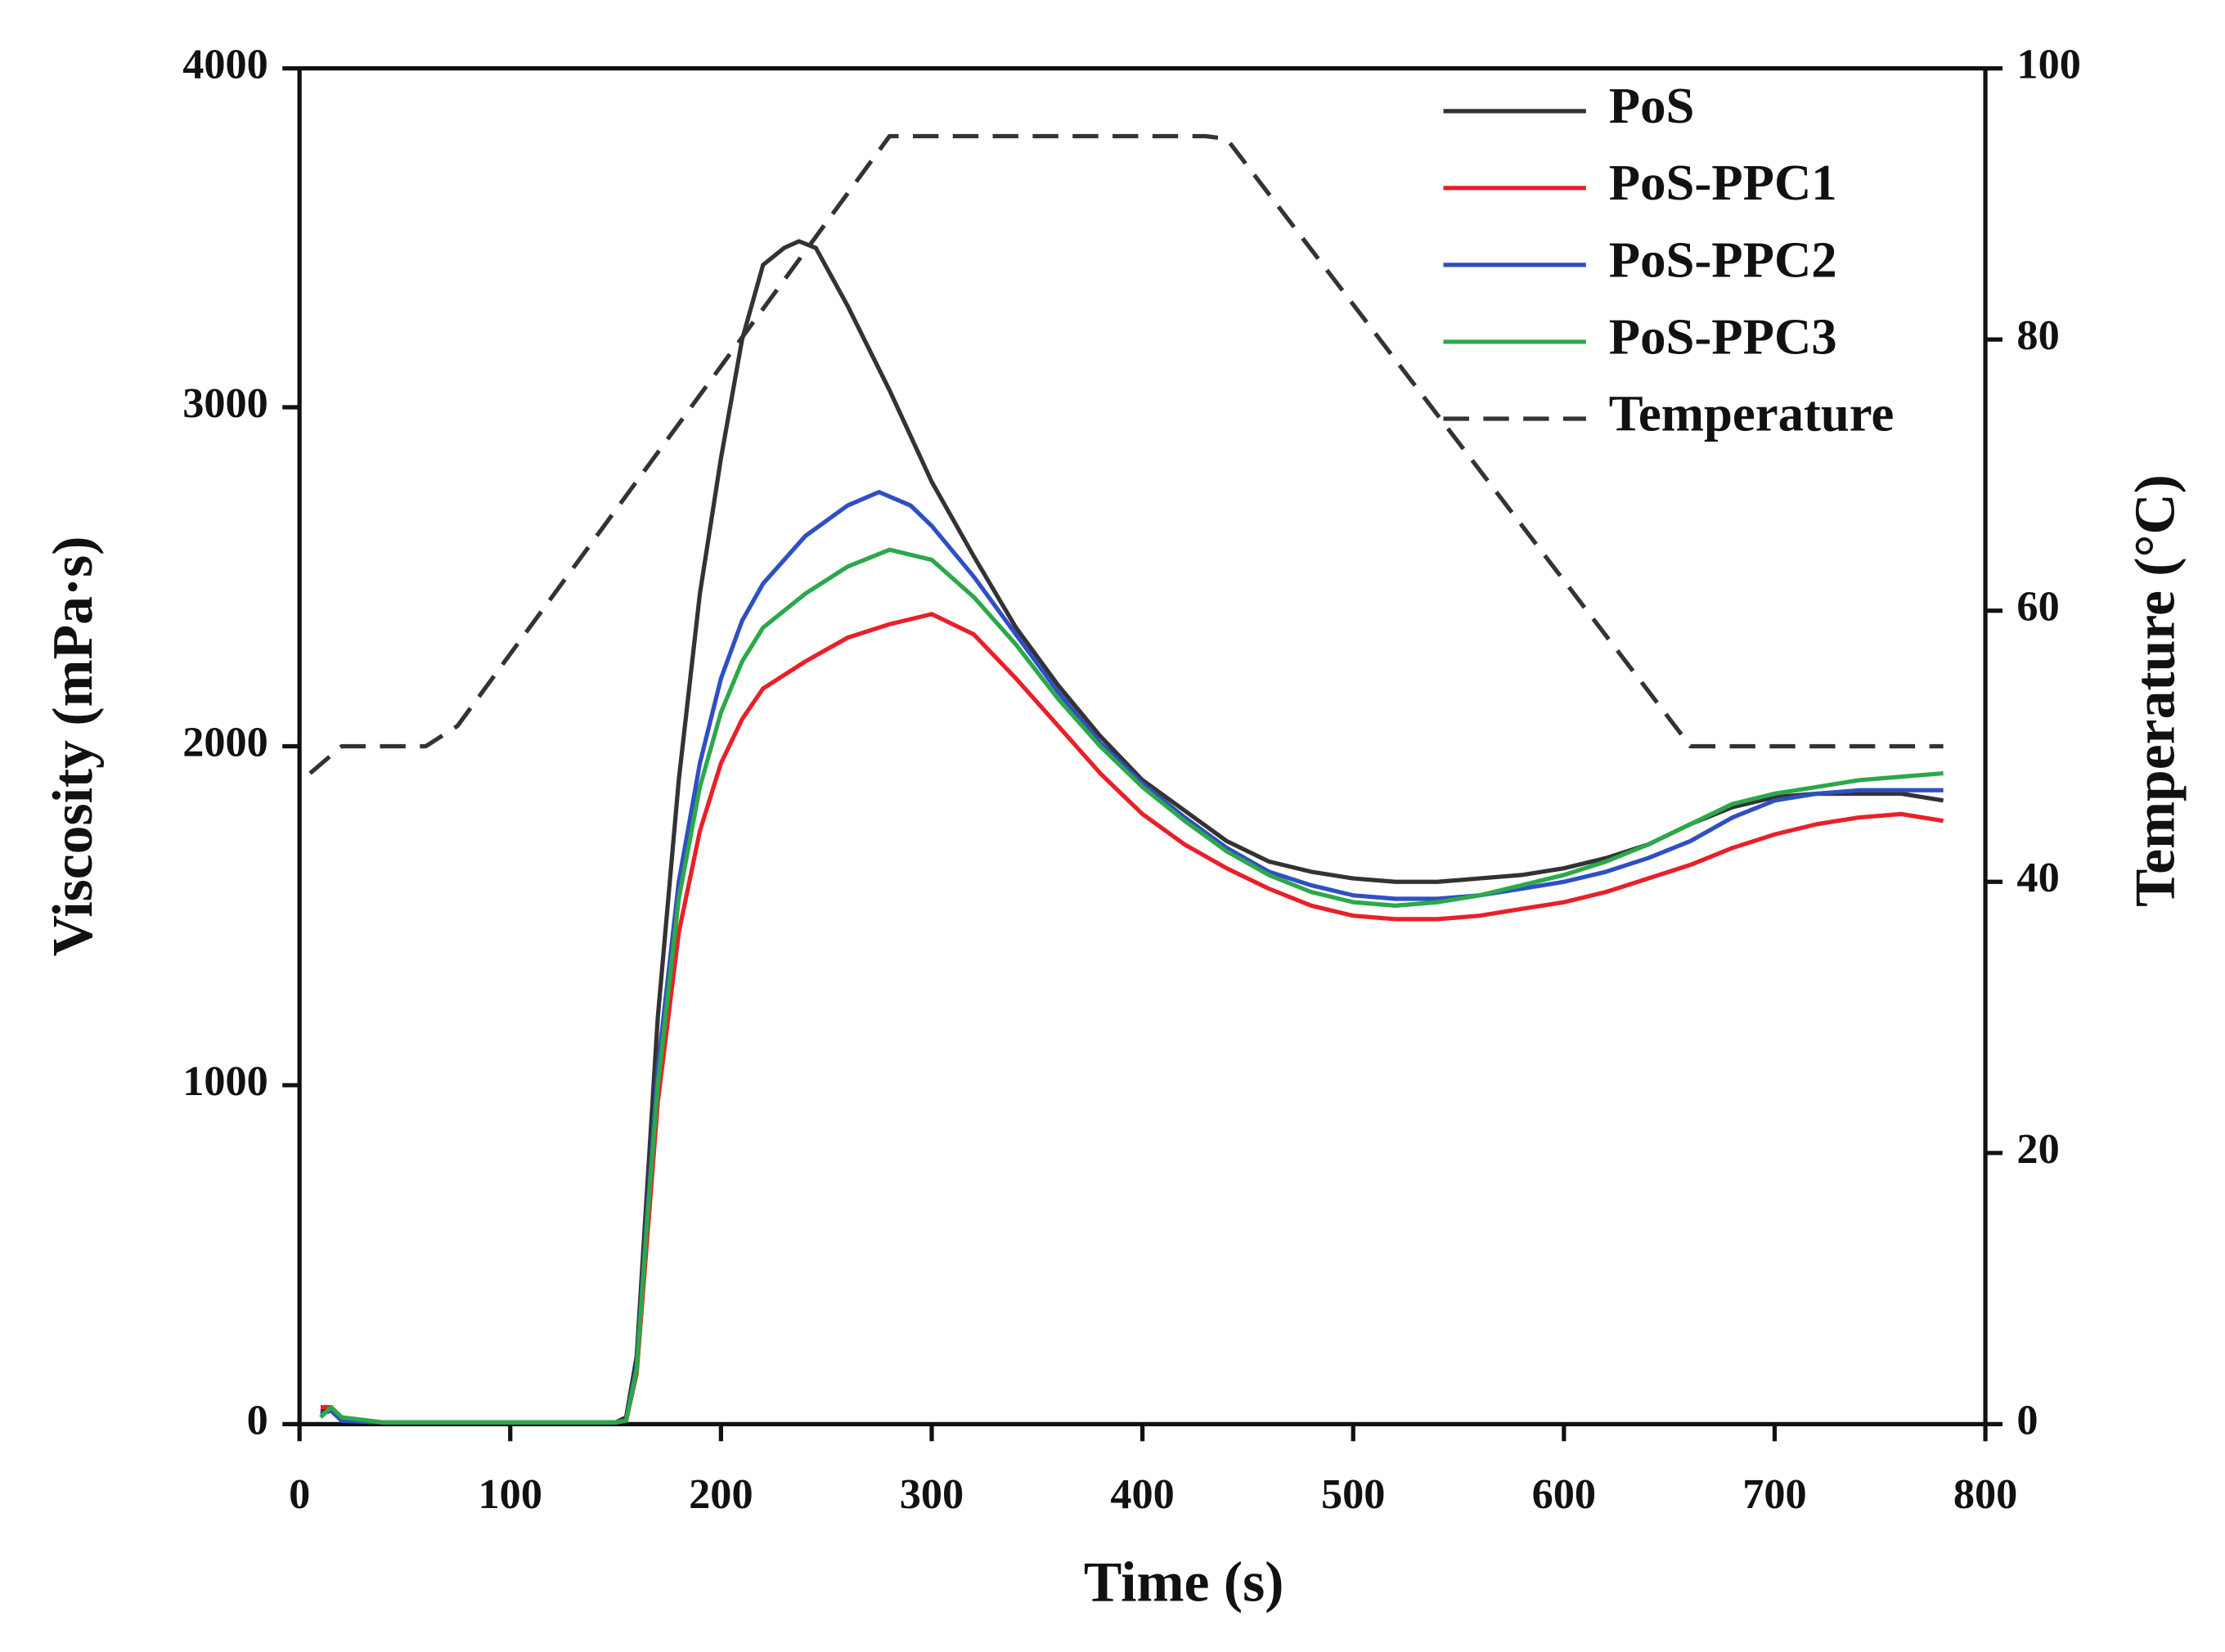  Describe the element at coordinates (225, 1081) in the screenshot. I see `y-tick-label: 1000` at that location.